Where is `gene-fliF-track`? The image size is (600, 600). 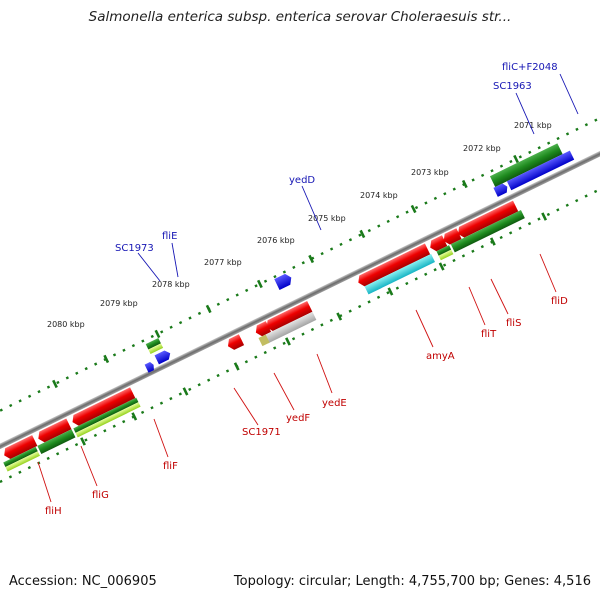 gene-fliF-track is located at coordinates (106, 415).